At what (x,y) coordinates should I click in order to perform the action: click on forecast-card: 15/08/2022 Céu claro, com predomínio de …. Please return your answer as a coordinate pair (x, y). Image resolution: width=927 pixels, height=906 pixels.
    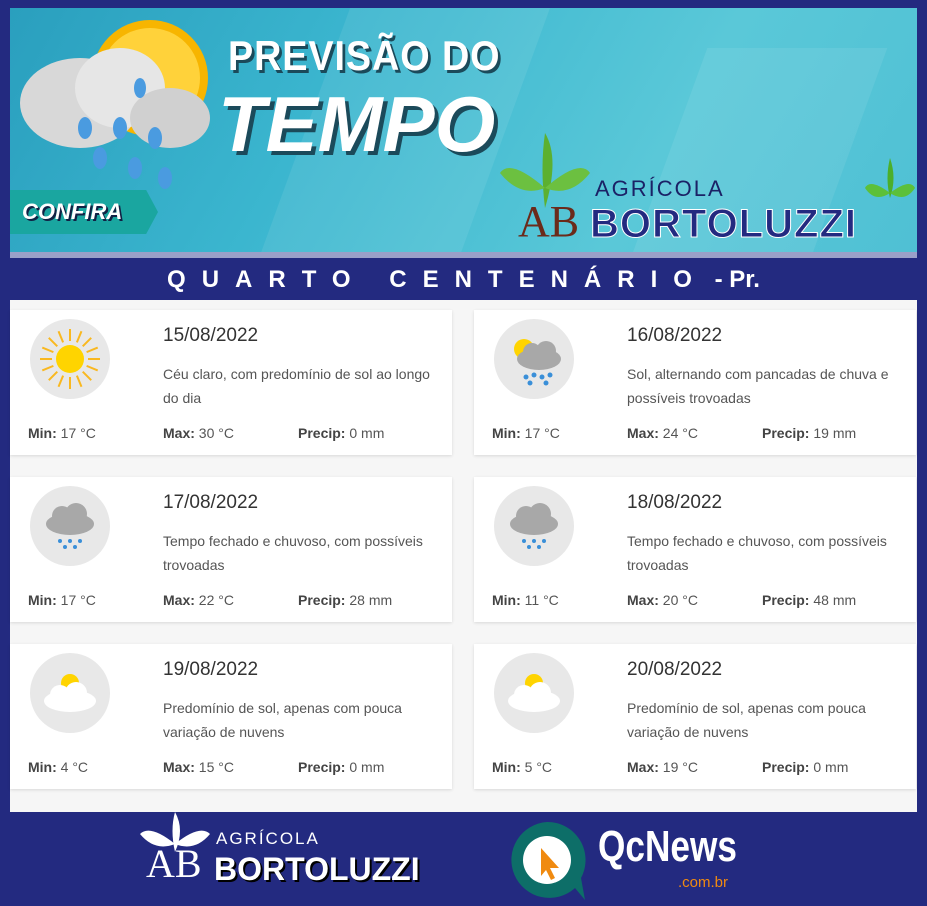
    Looking at the image, I should click on (231, 382).